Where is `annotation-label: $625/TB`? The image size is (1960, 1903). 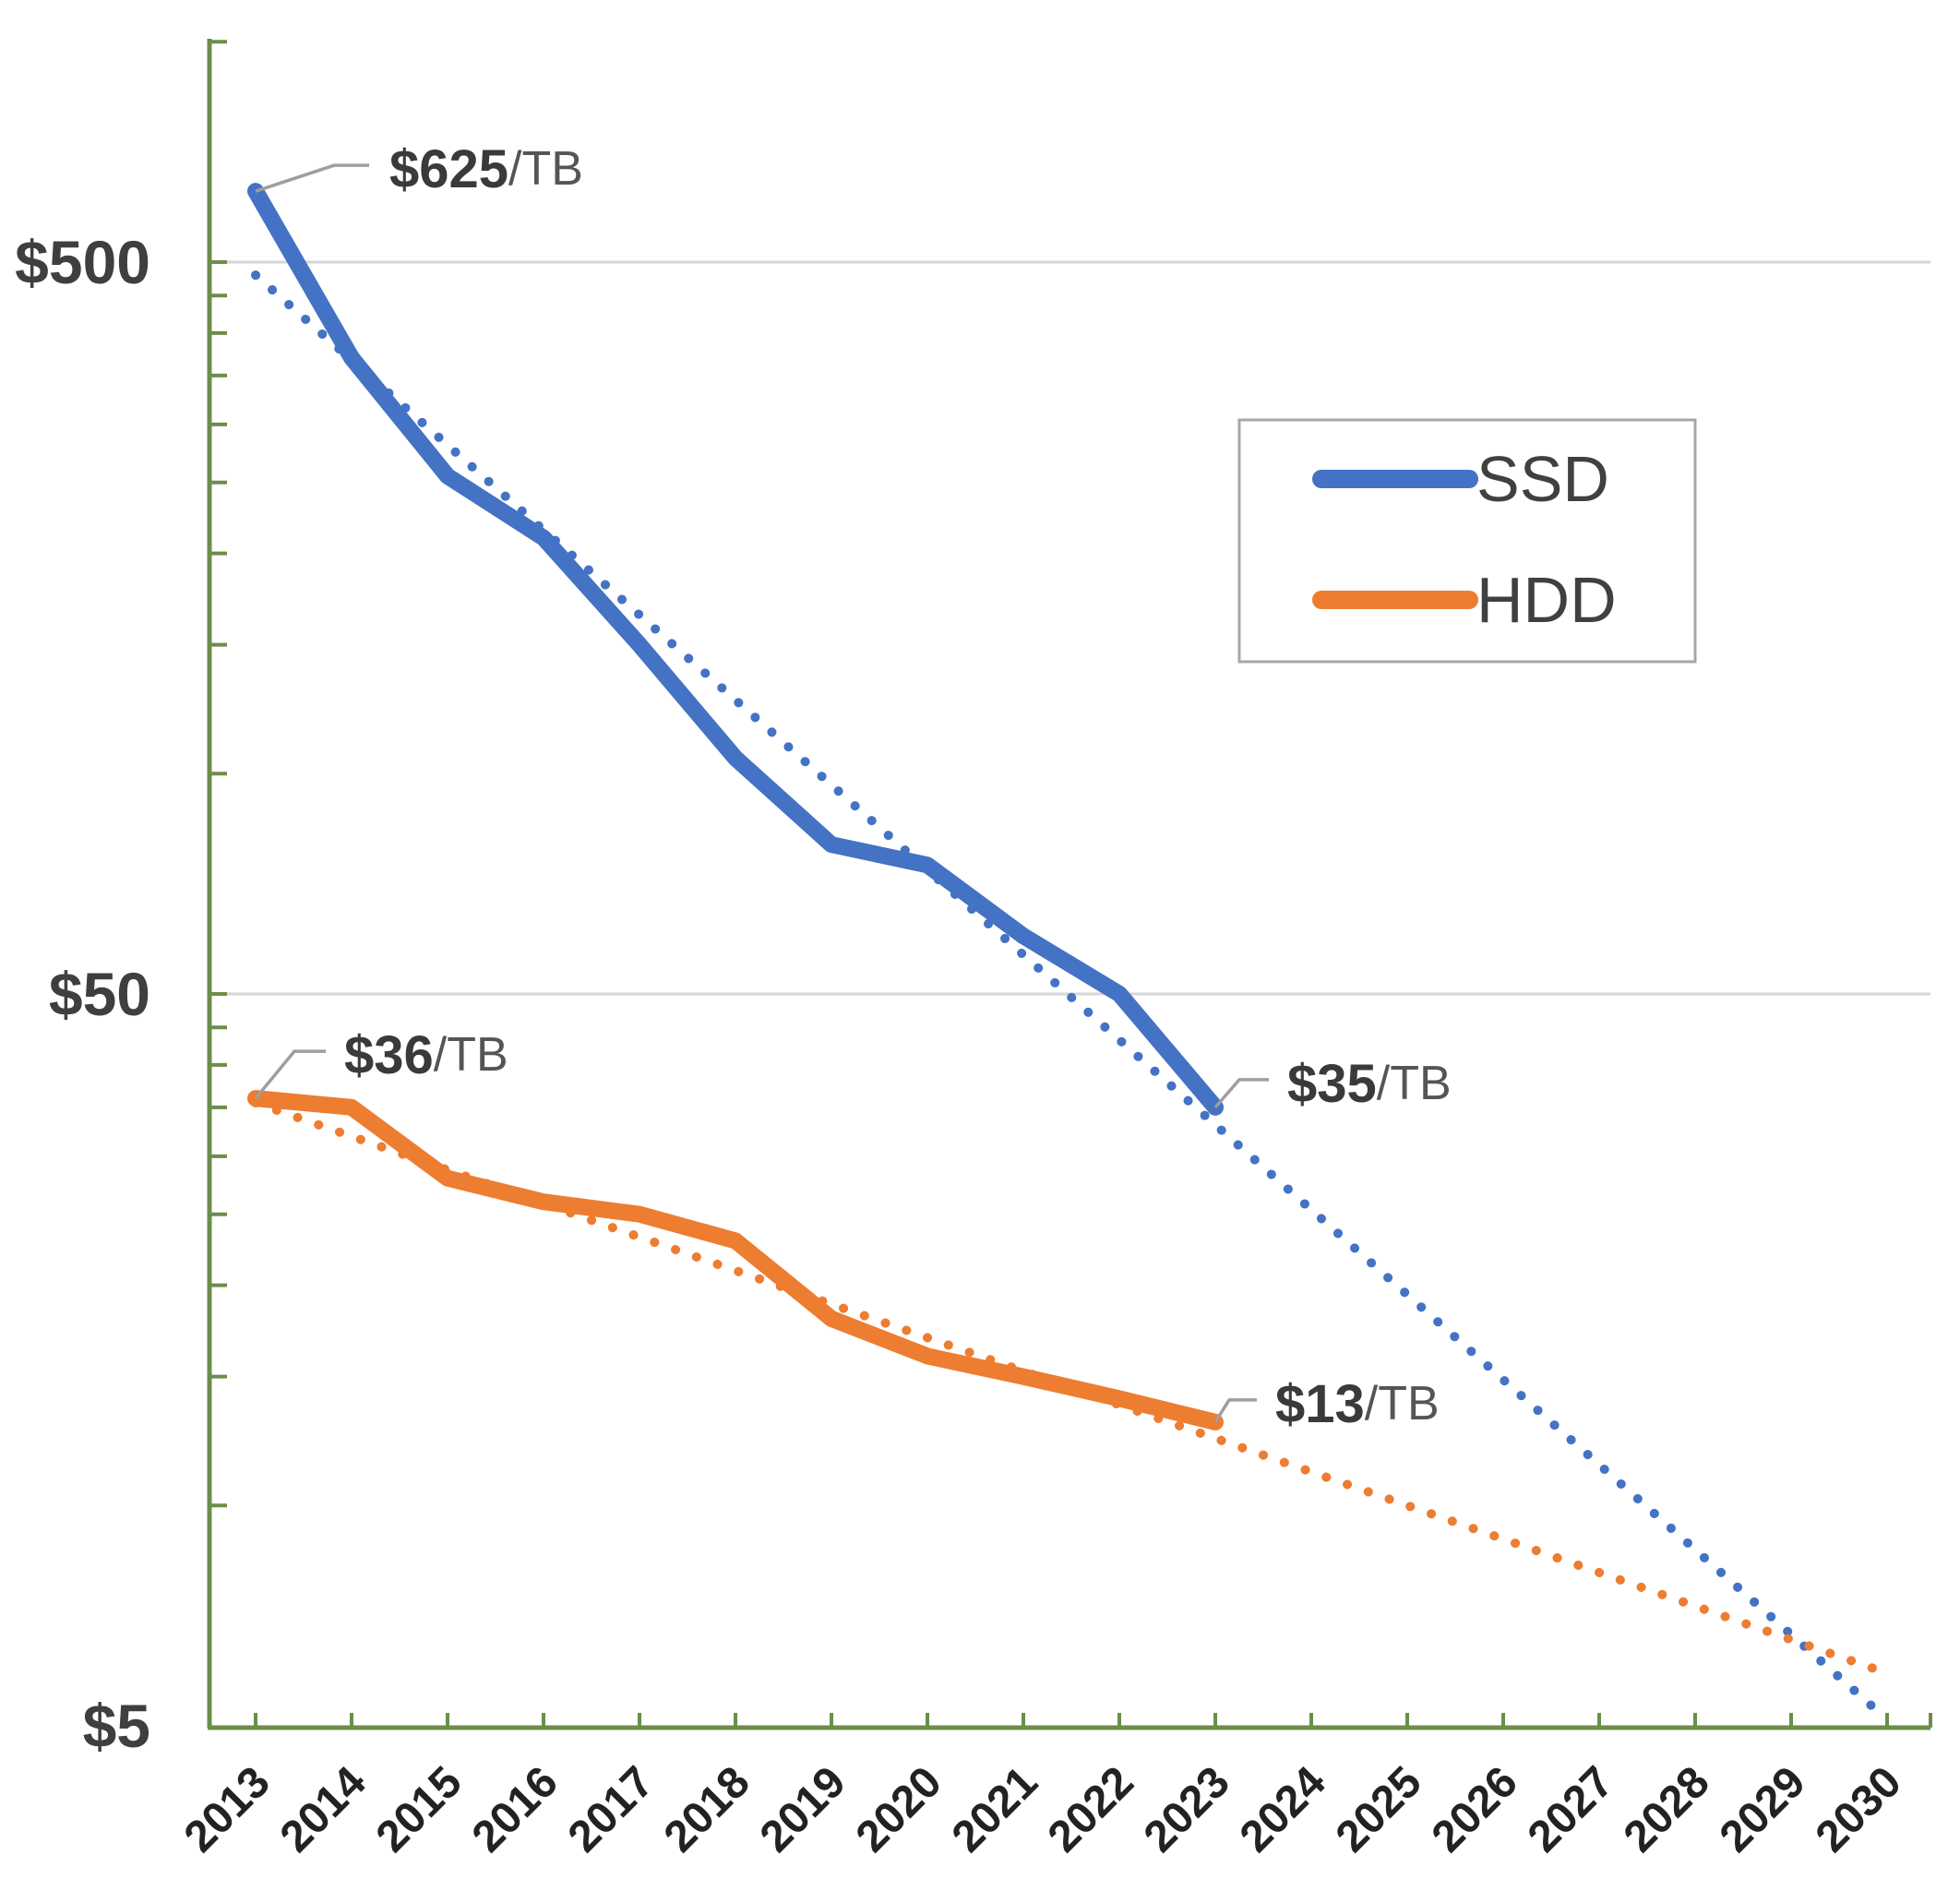
annotation-label: $625/TB is located at coordinates (486, 169).